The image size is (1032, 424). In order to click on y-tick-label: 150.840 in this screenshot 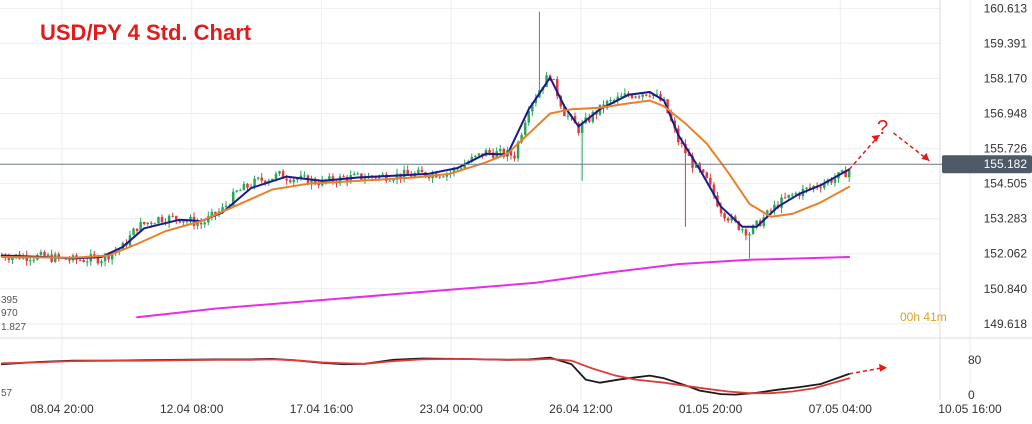, I will do `click(1006, 289)`.